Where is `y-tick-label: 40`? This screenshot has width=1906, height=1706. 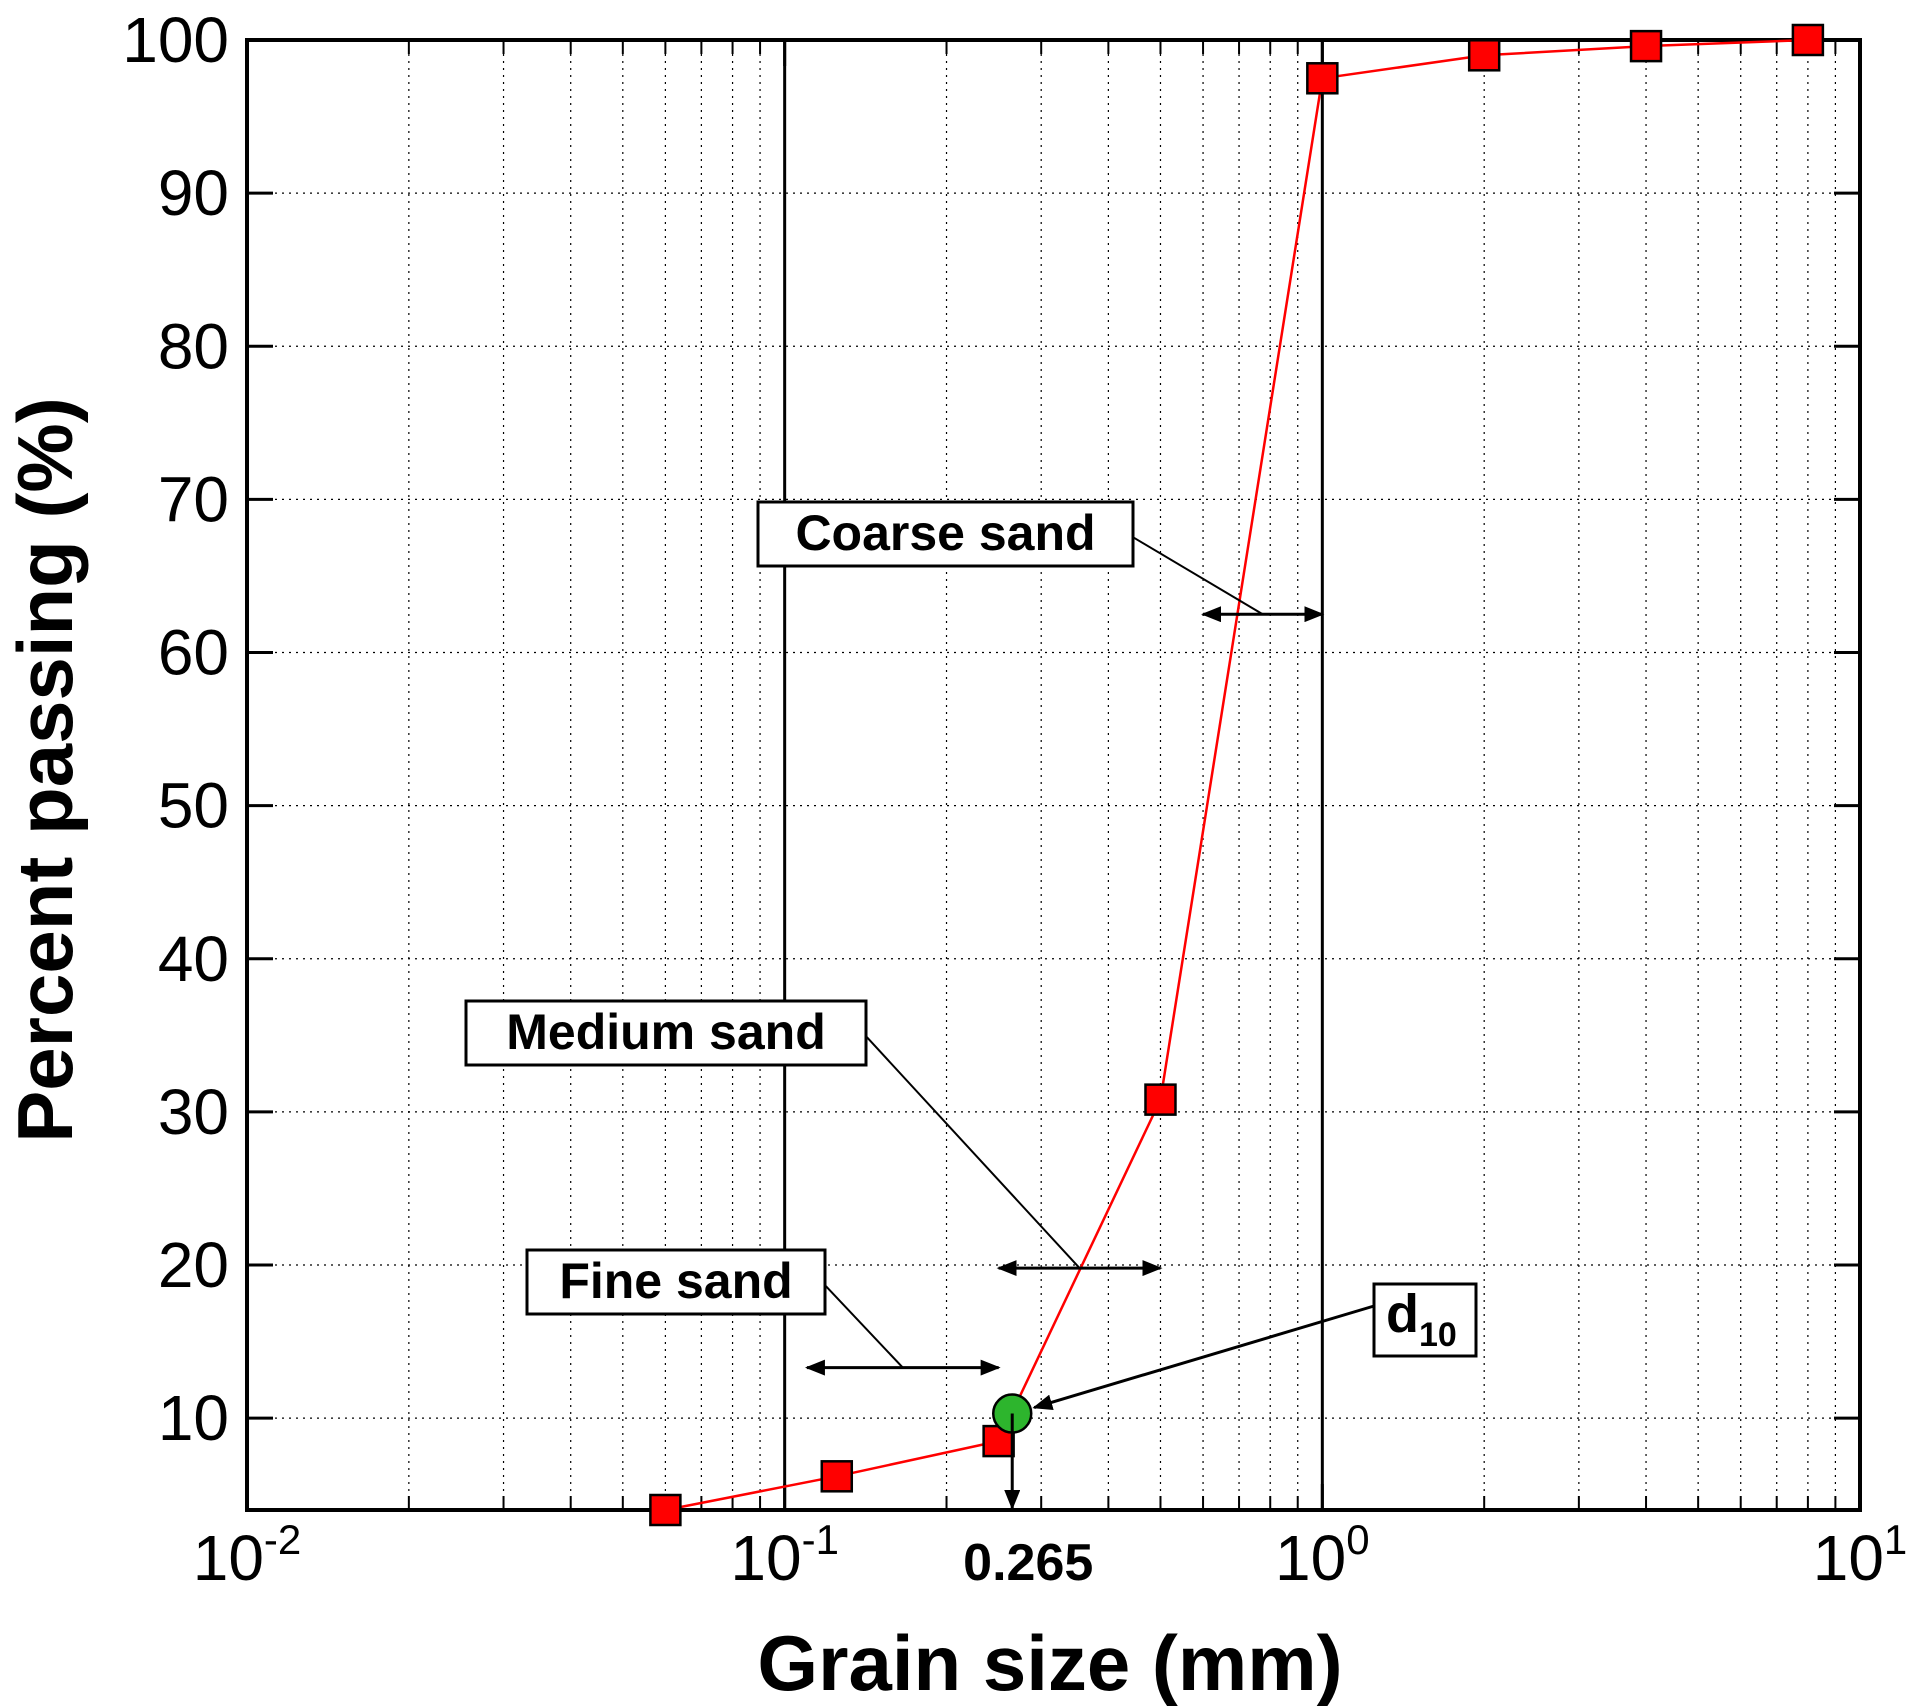 y-tick-label: 40 is located at coordinates (193, 959).